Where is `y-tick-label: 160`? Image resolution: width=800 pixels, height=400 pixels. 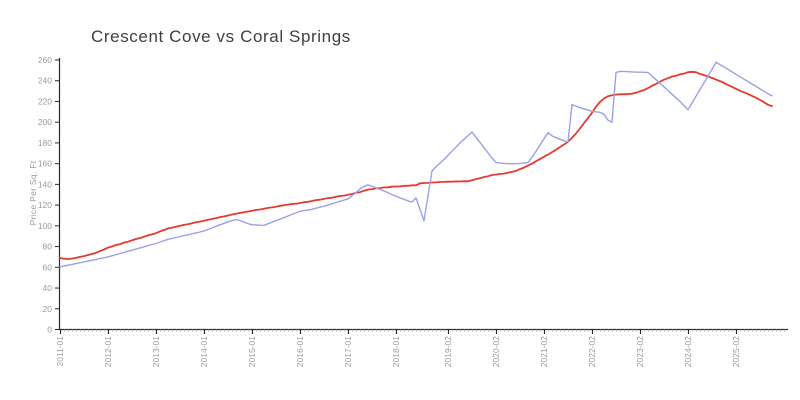 y-tick-label: 160 is located at coordinates (45, 164).